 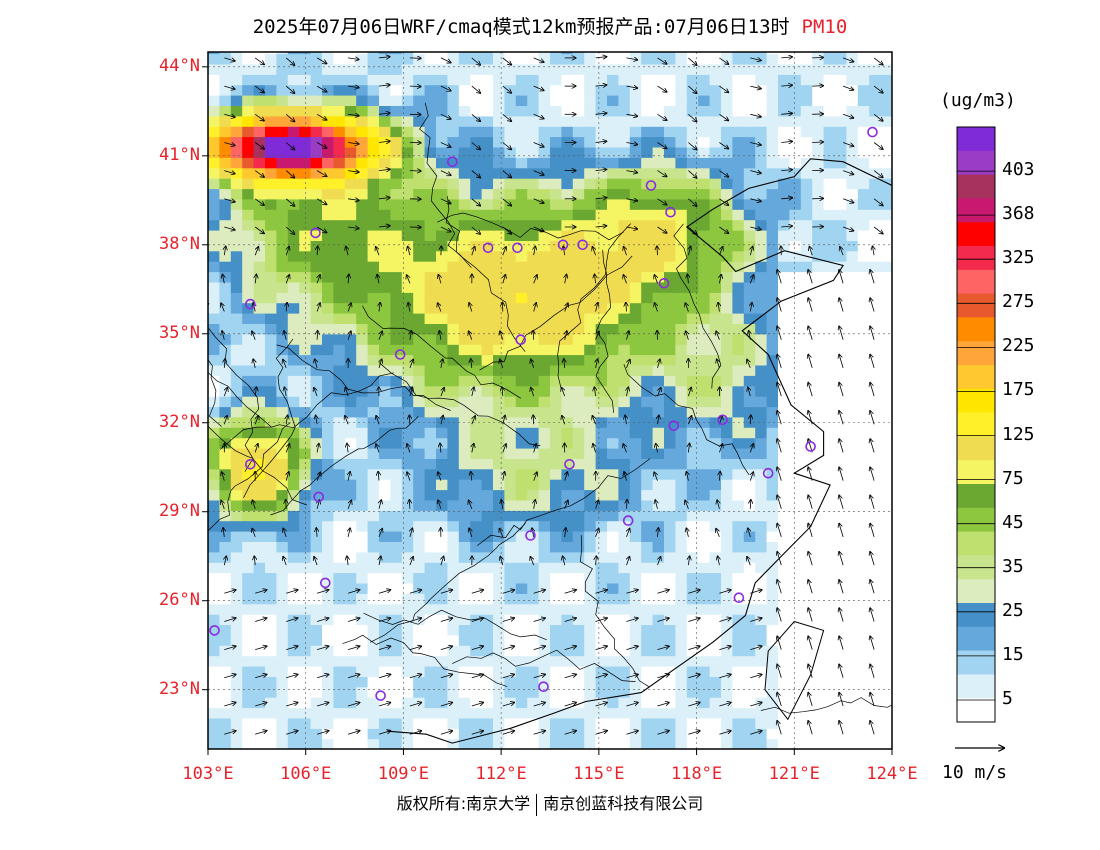 I want to click on legend-label: 5, so click(x=1007, y=698).